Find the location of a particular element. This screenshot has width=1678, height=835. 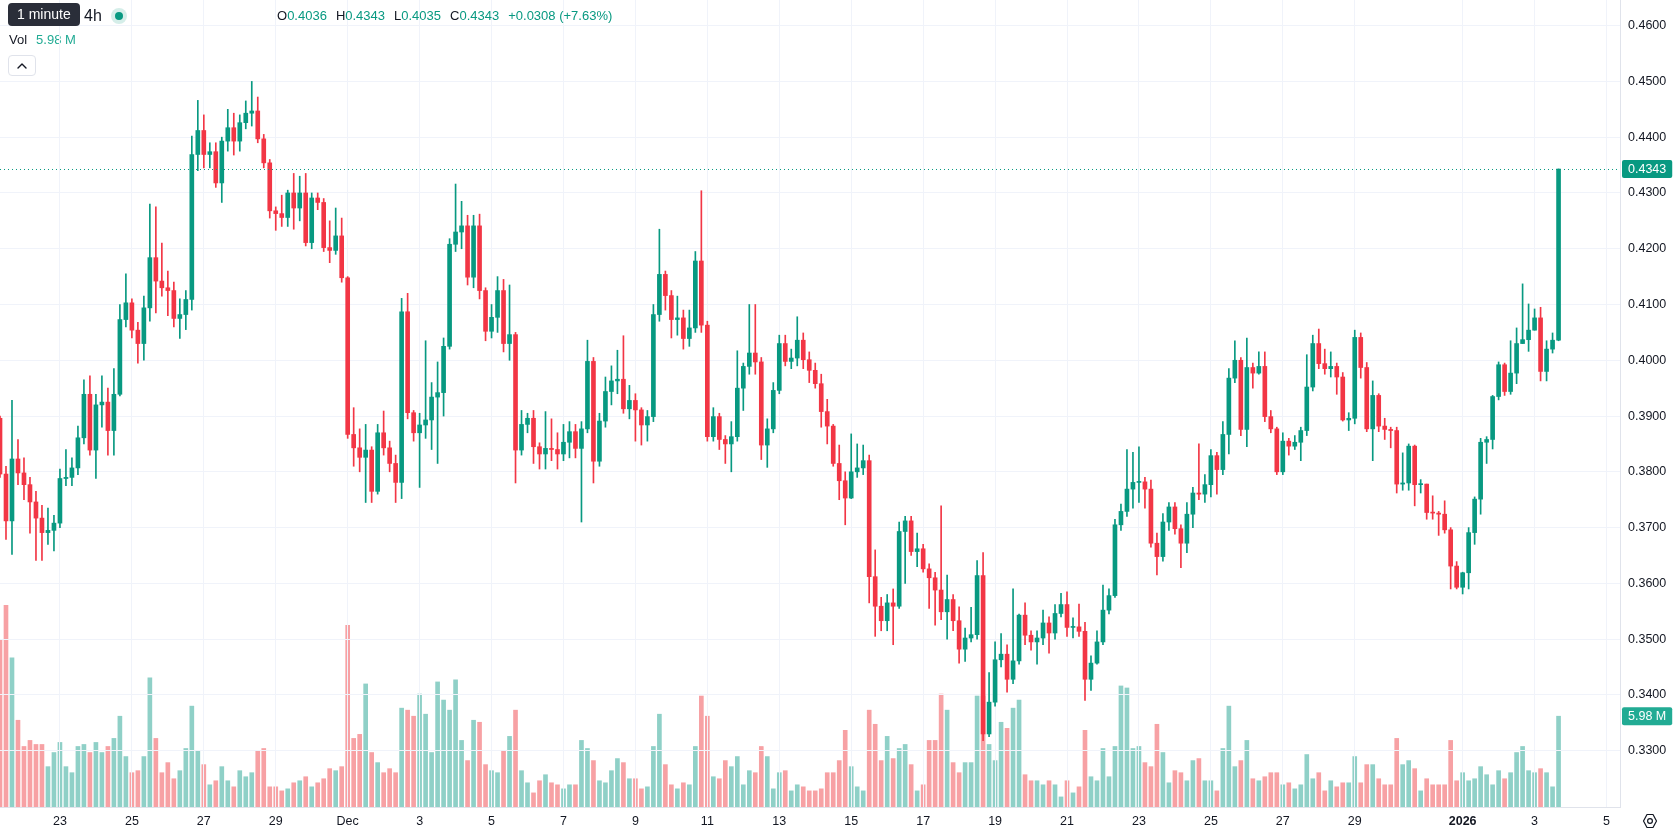

annotation: O0.4036 is located at coordinates (302, 16).